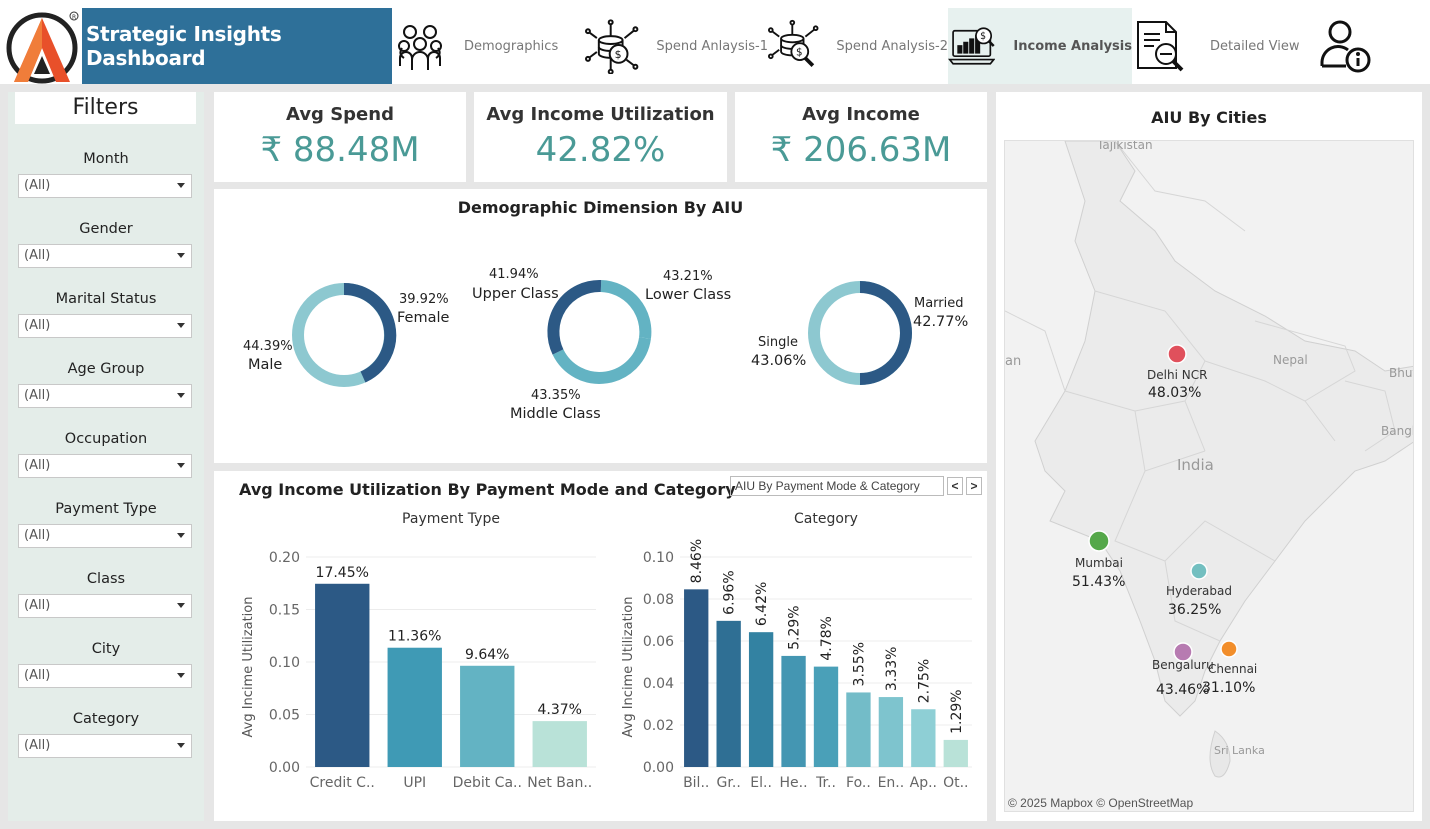 The width and height of the screenshot is (1430, 829). Describe the element at coordinates (105, 256) in the screenshot. I see `filter-gender-dropdown: (All)` at that location.